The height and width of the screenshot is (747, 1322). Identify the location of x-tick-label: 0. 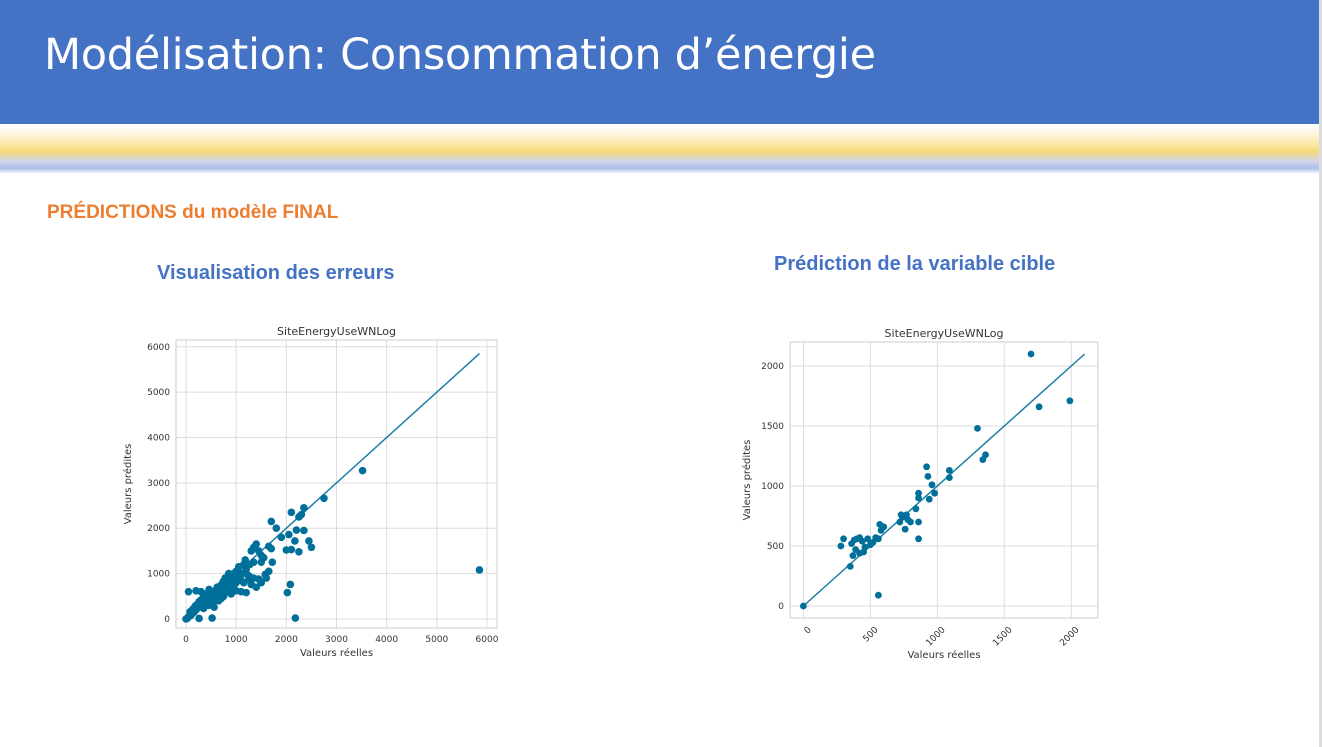
(186, 640).